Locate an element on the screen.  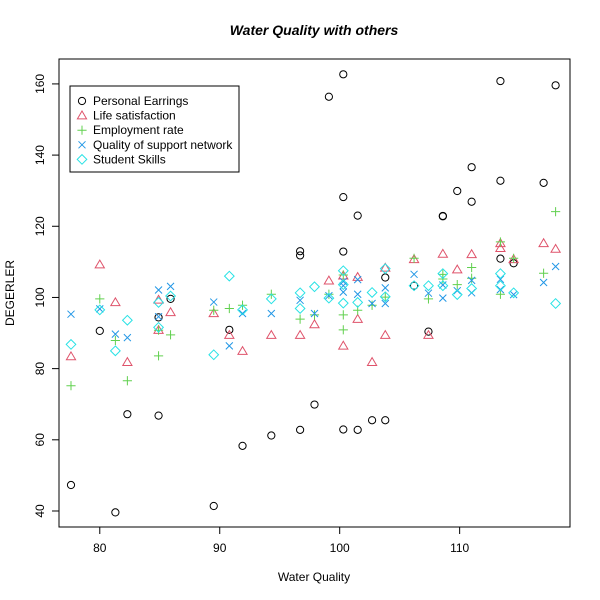
x-tick-label: 80 is located at coordinates (100, 548).